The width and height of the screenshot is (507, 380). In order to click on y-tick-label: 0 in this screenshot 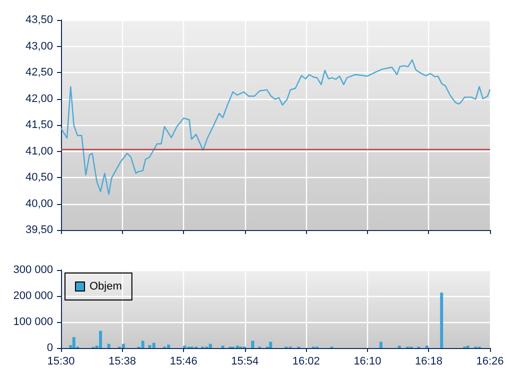, I will do `click(49, 348)`.